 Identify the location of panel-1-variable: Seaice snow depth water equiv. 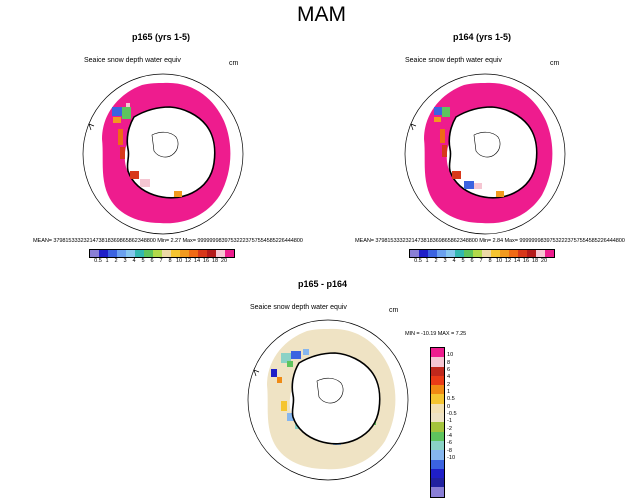
(132, 60).